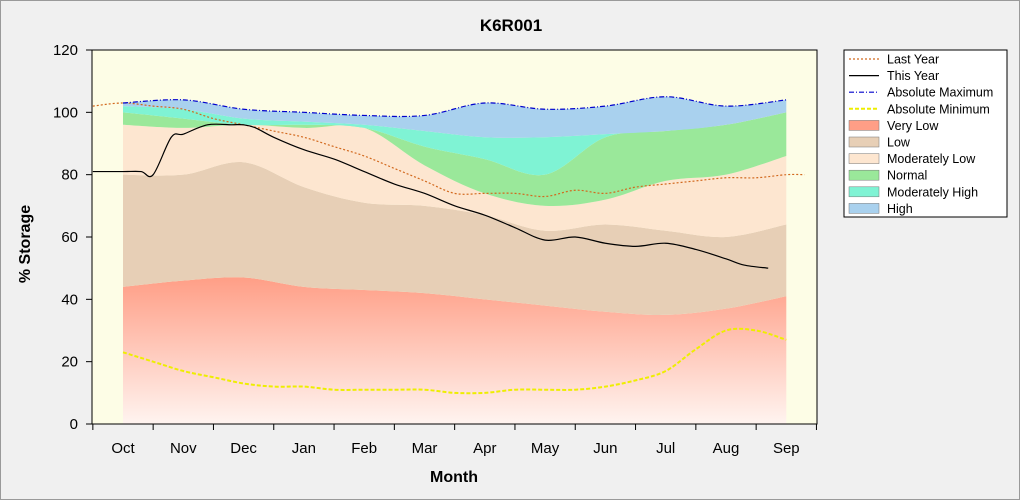 The height and width of the screenshot is (500, 1020). Describe the element at coordinates (932, 192) in the screenshot. I see `legend-label: Moderately High` at that location.